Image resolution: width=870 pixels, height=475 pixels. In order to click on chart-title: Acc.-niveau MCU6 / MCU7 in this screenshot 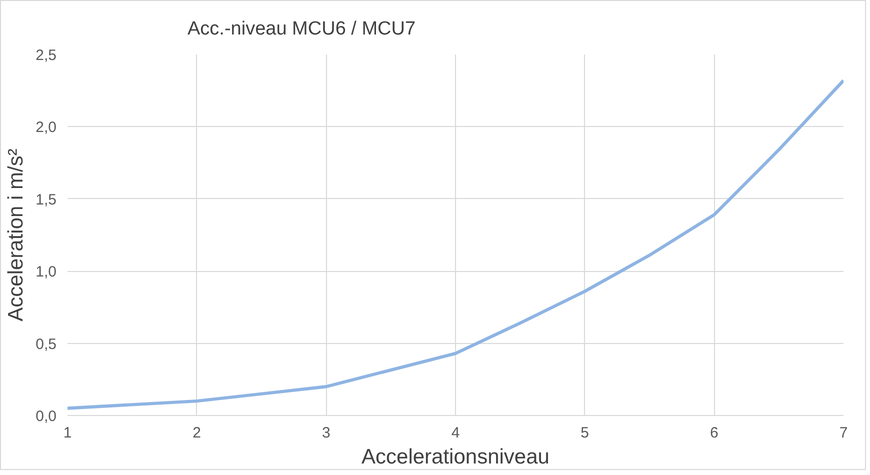, I will do `click(302, 29)`.